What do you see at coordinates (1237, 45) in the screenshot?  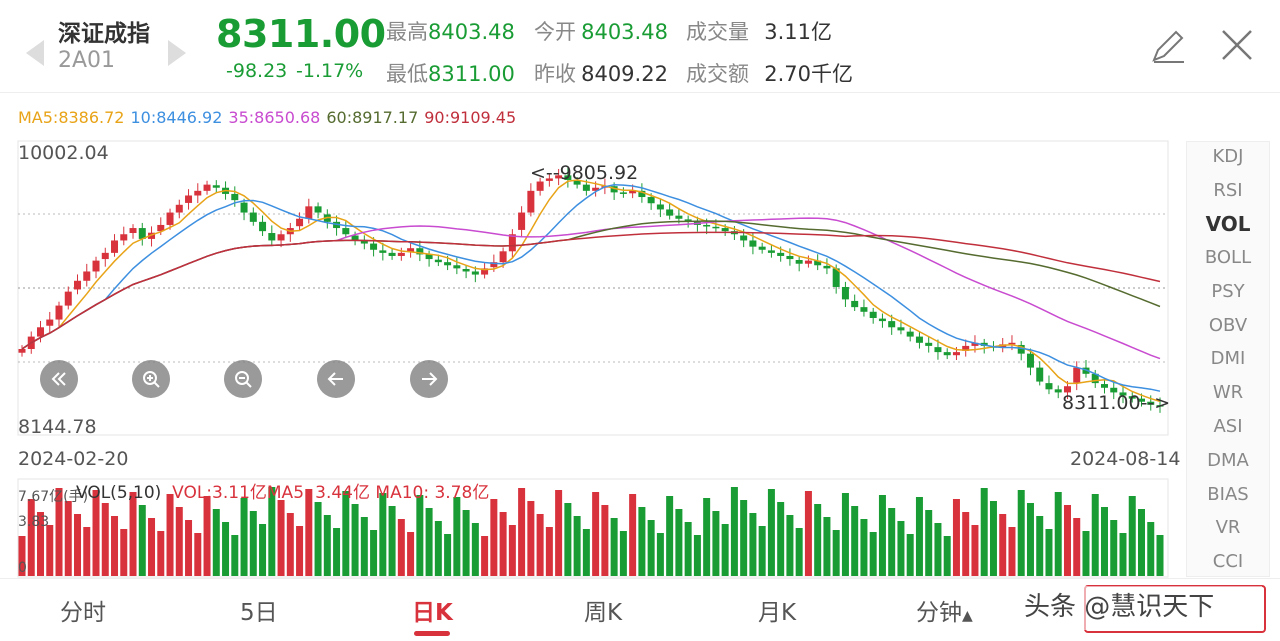 I see `close-icon` at bounding box center [1237, 45].